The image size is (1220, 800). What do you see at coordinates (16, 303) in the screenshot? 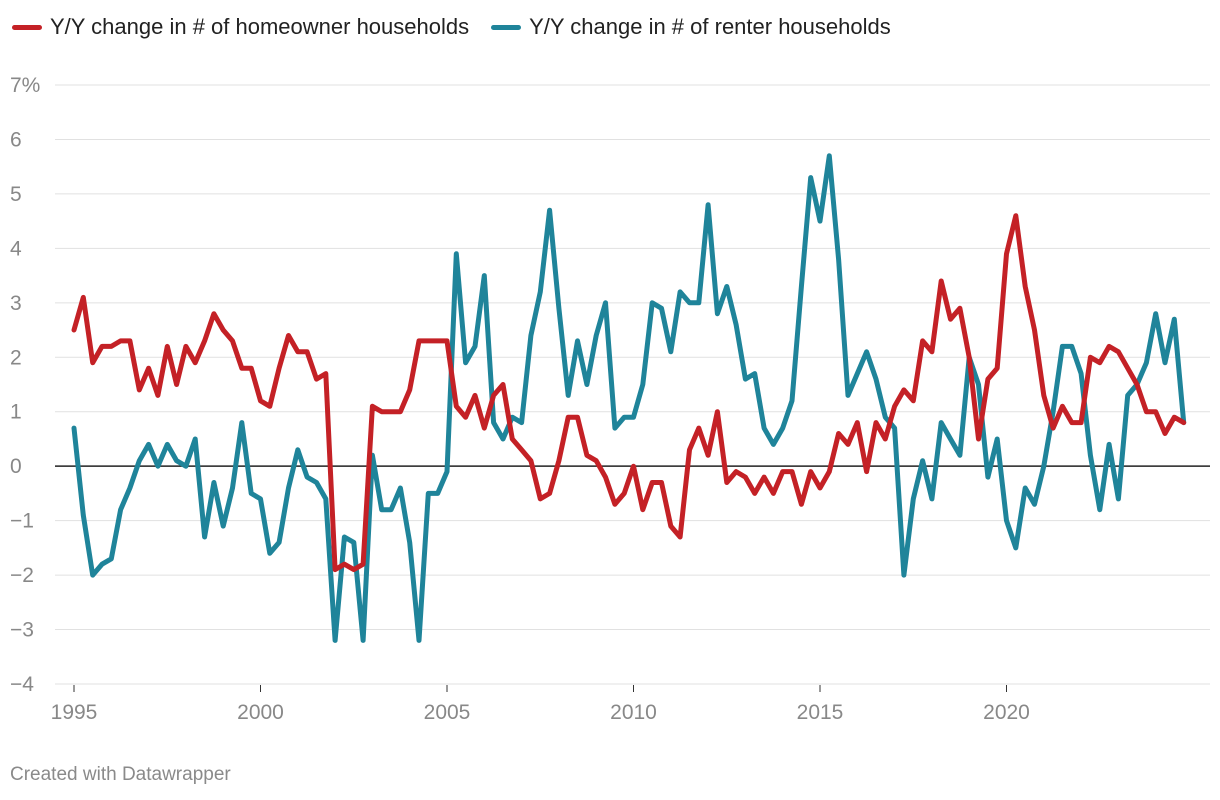
I see `y-tick-label: 3` at bounding box center [16, 303].